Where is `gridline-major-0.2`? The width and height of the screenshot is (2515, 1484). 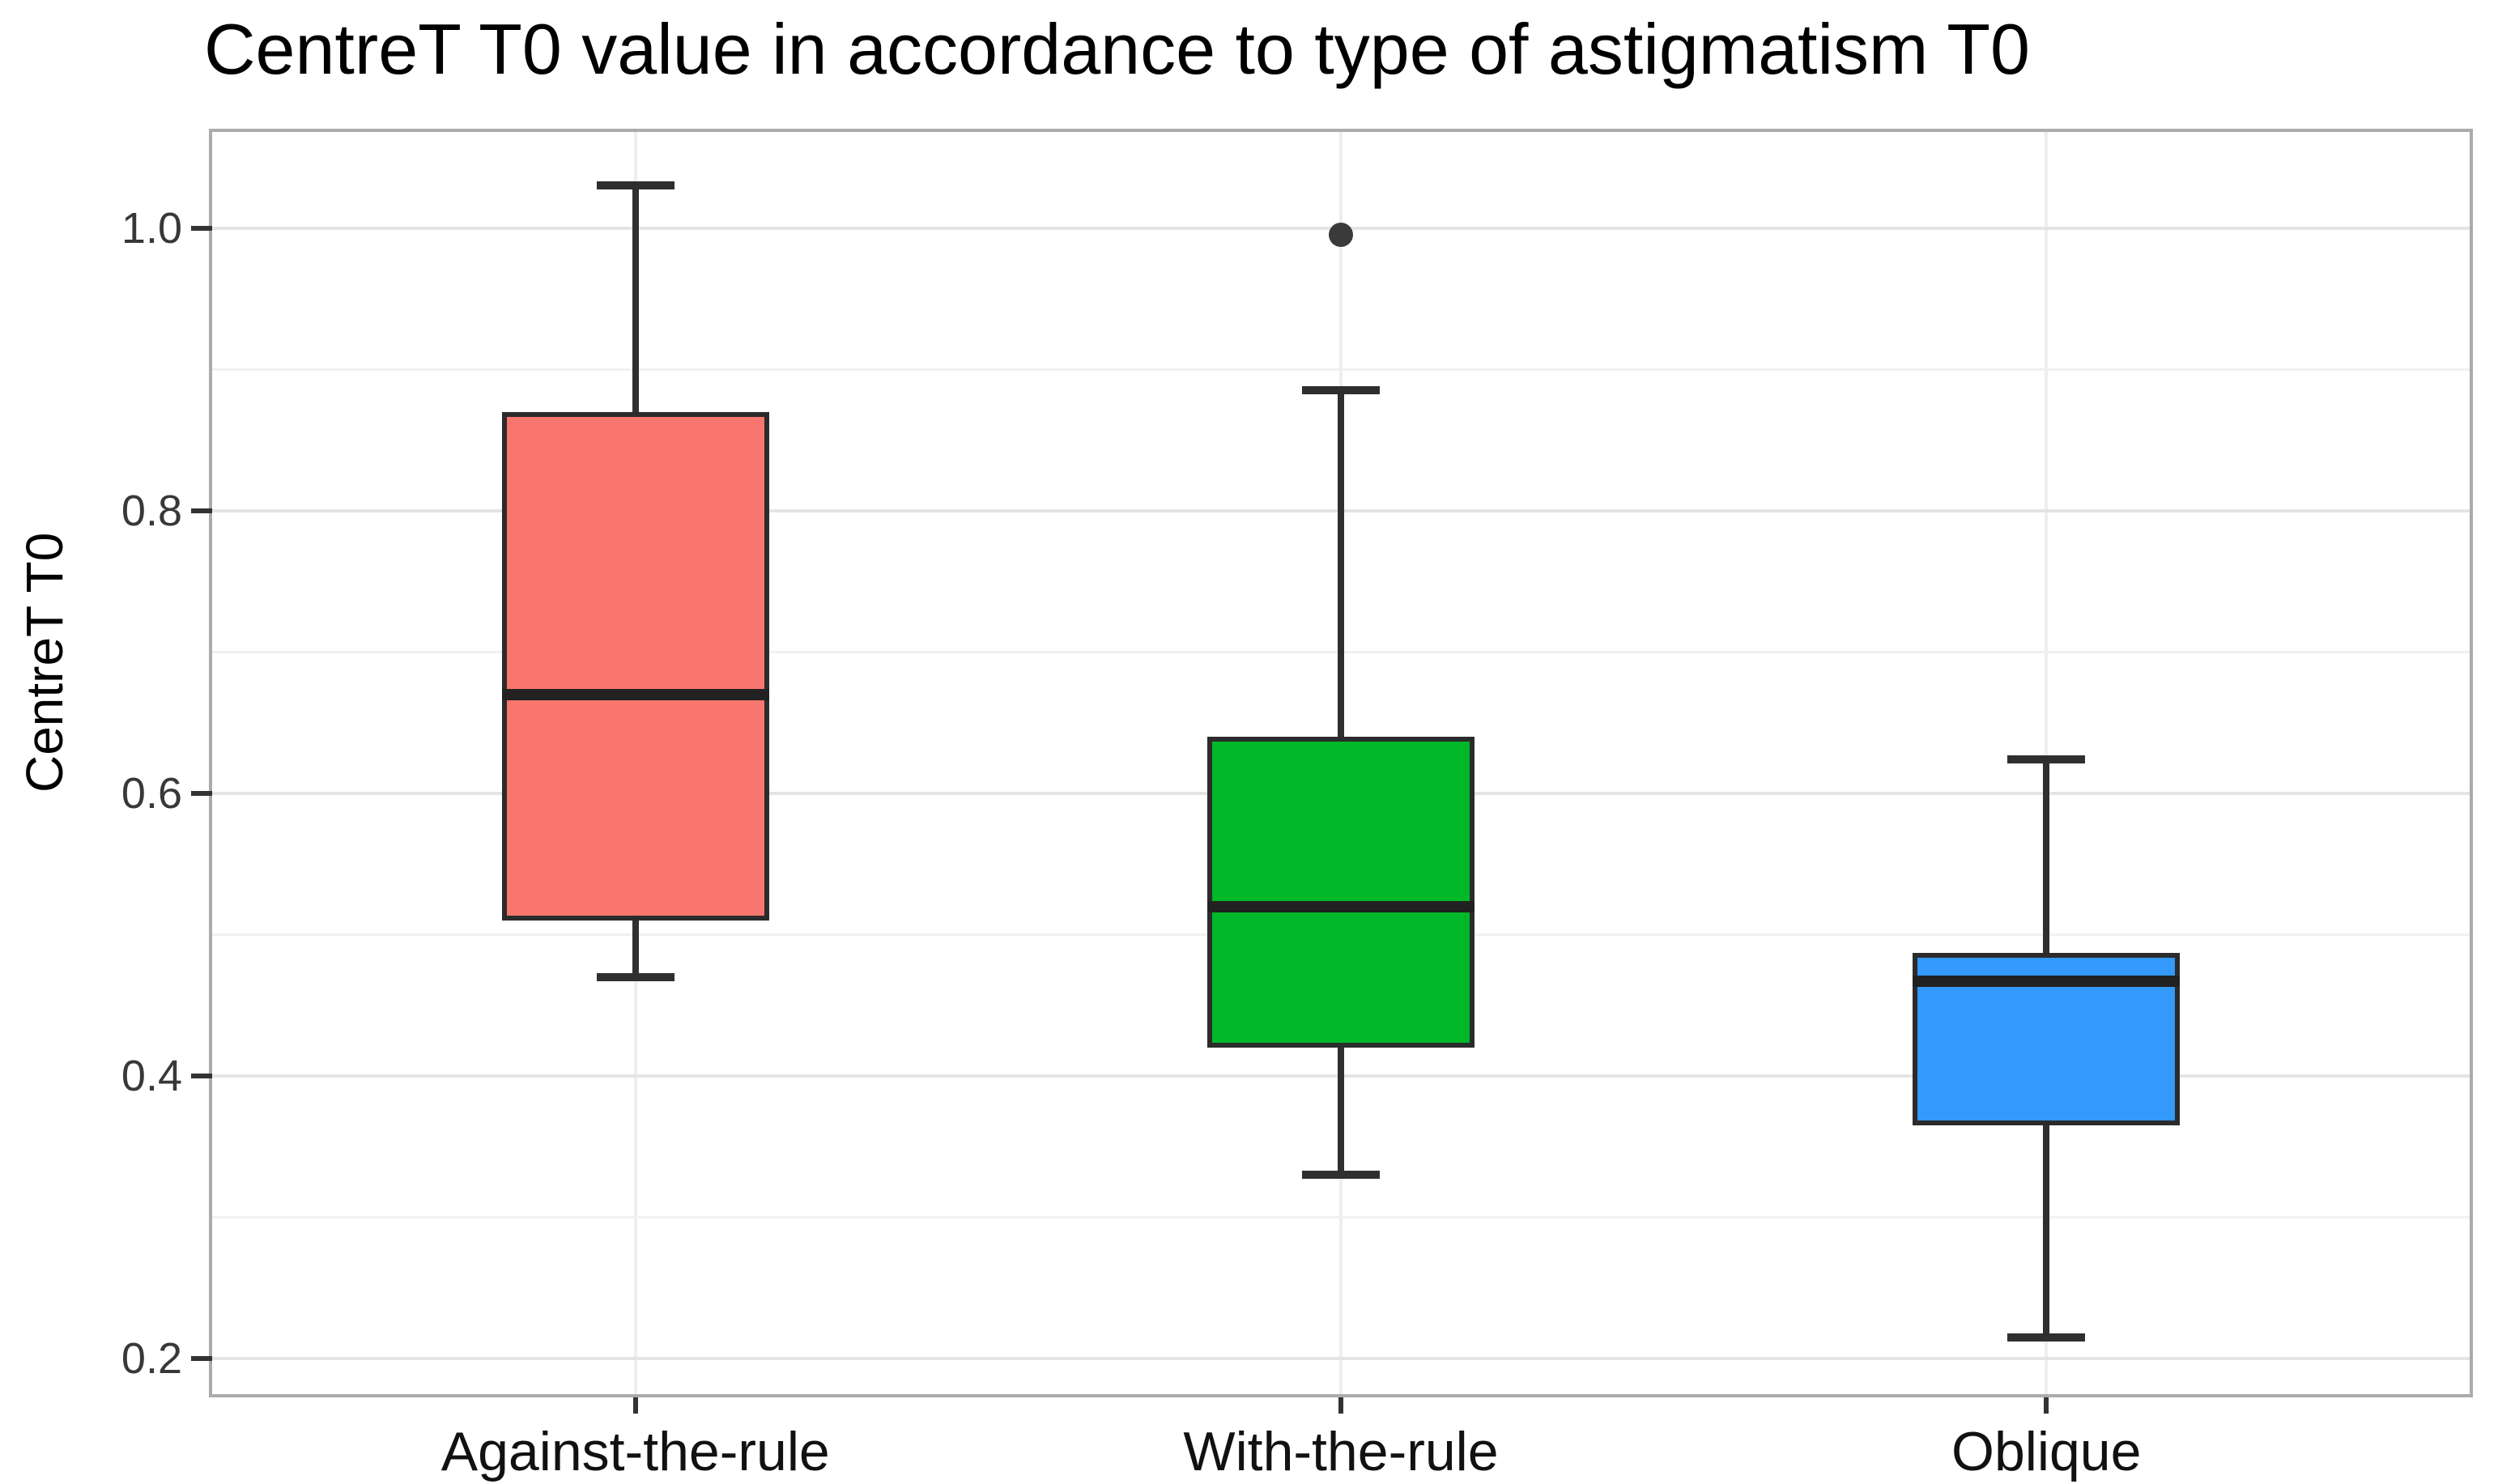 gridline-major-0.2 is located at coordinates (1341, 1359).